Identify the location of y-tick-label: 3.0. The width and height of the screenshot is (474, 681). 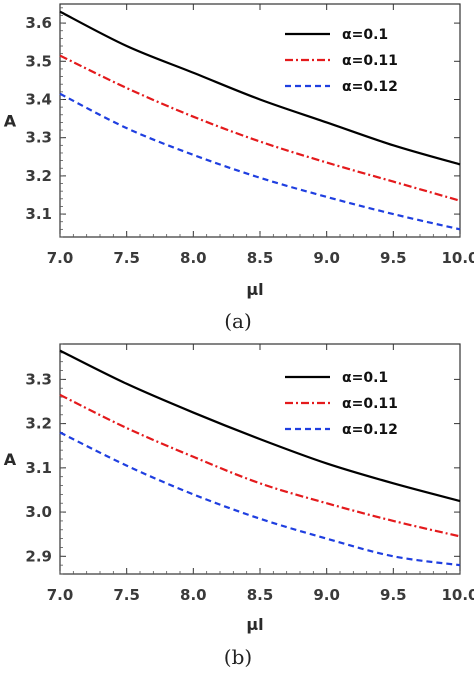
(38, 512).